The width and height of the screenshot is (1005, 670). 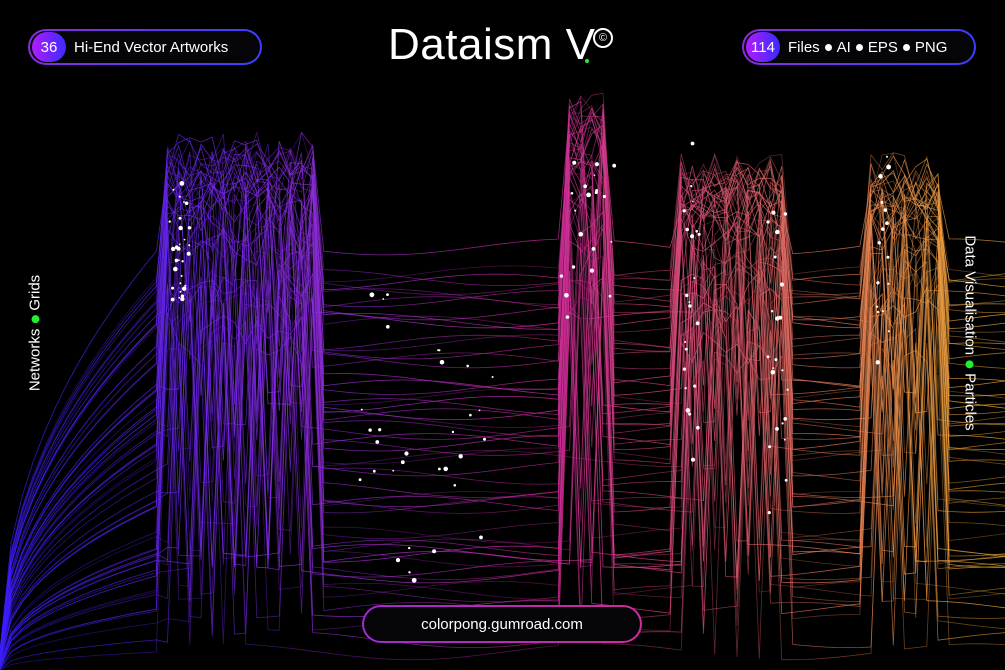 What do you see at coordinates (35, 333) in the screenshot?
I see `side-label-left: Networks Grids` at bounding box center [35, 333].